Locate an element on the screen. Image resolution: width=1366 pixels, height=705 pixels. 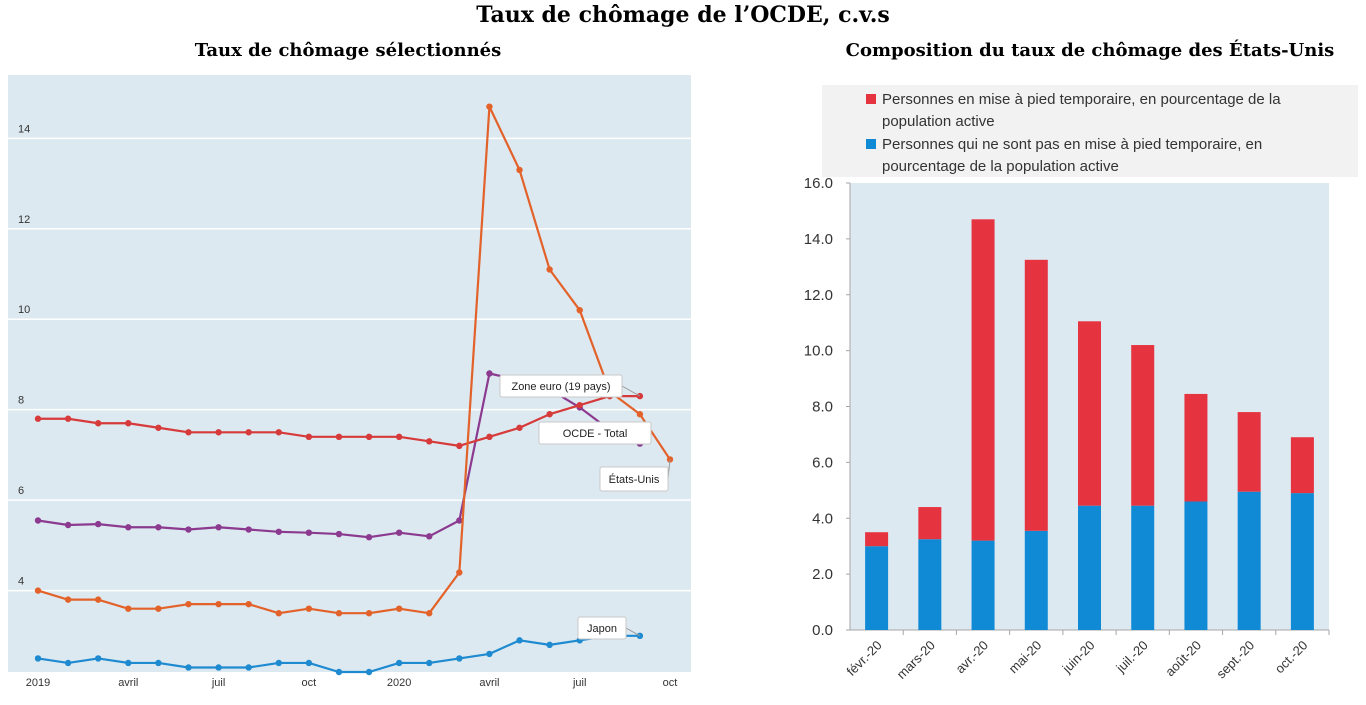
y-tick-label: 6 is located at coordinates (21, 491).